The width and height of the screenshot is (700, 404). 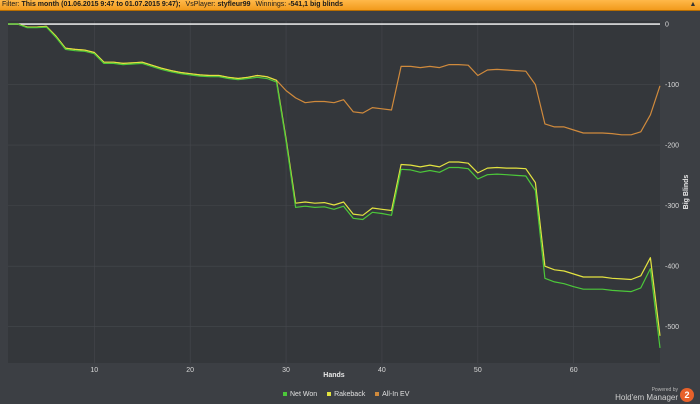 I want to click on x-tick-30: 30, so click(x=286, y=370).